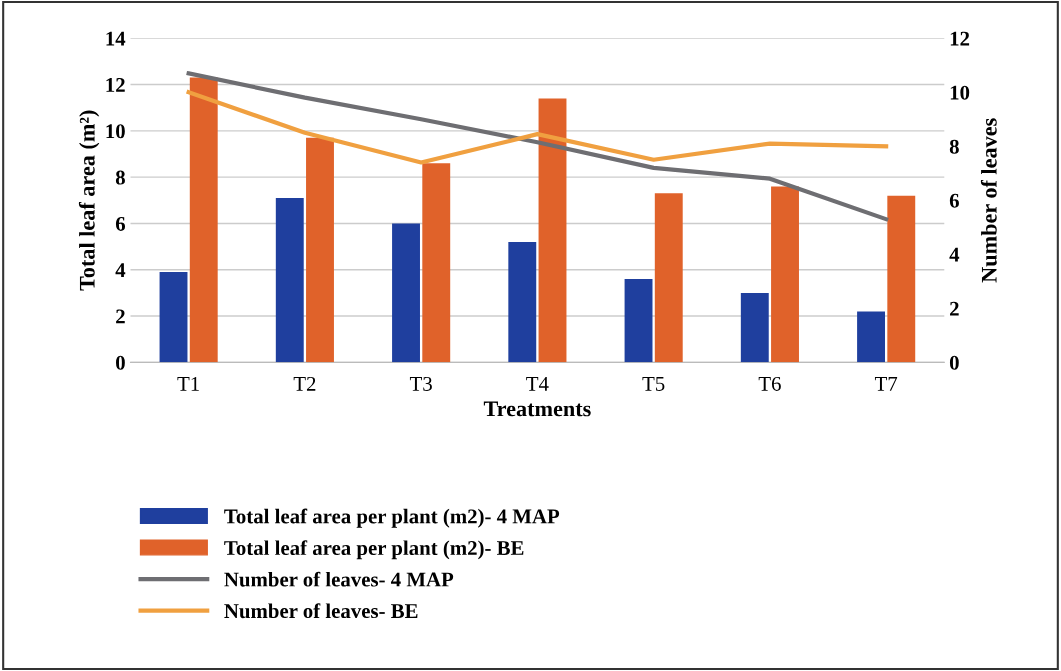 This screenshot has height=671, width=1061. What do you see at coordinates (960, 38) in the screenshot?
I see `y2-tick-label: 12` at bounding box center [960, 38].